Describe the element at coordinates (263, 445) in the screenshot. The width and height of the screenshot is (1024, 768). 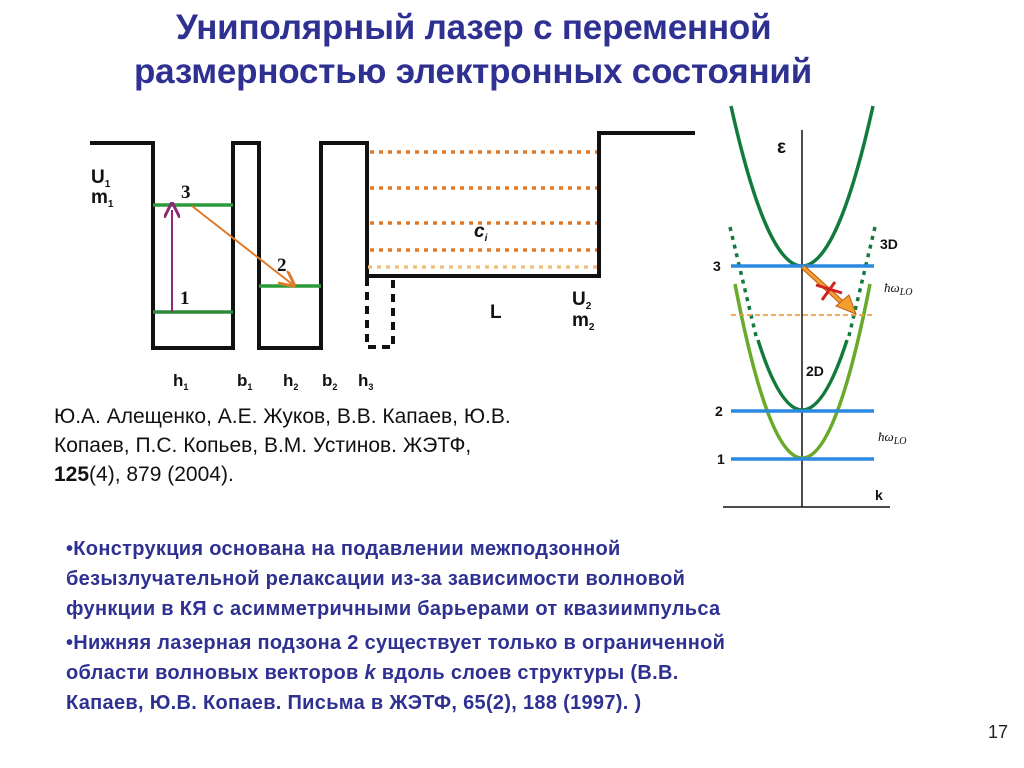
I see `reference-line-2: Копаев, П.С. Копьев, В.М. Устинов. ЖЭТФ,` at that location.